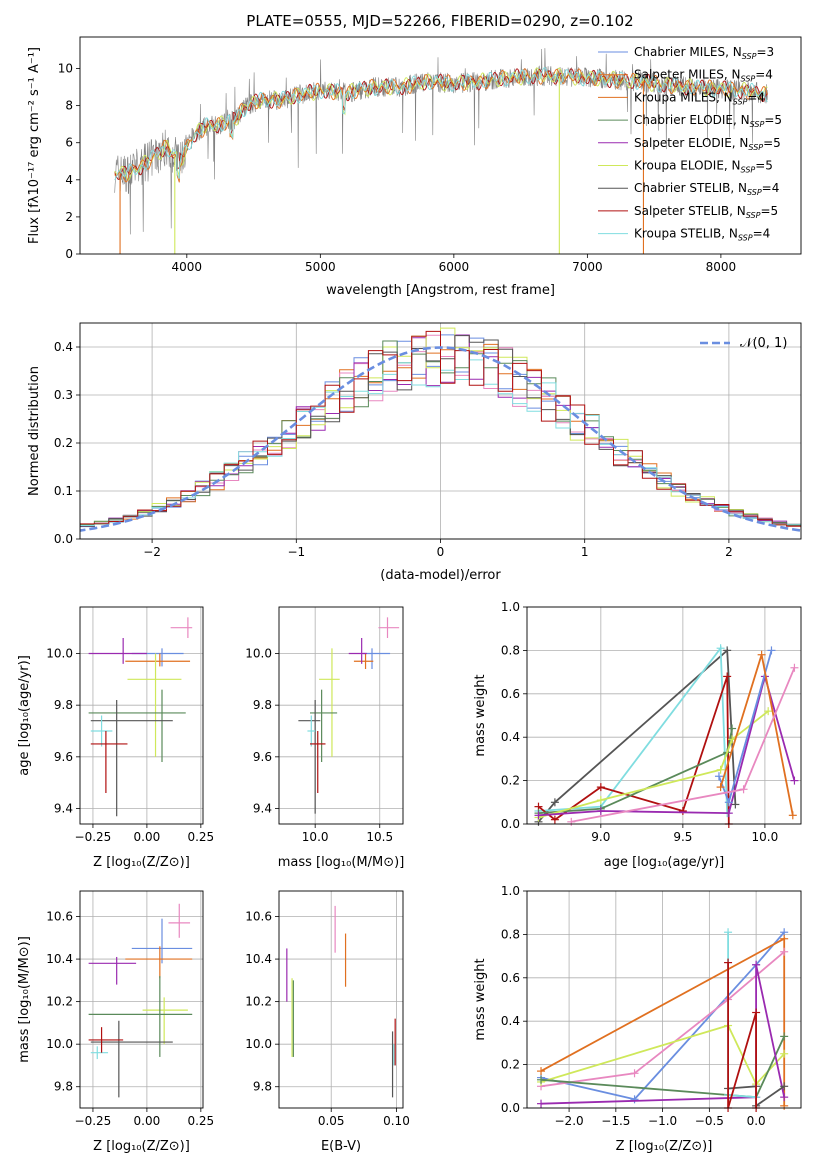 The image size is (819, 1170). What do you see at coordinates (65, 69) in the screenshot?
I see `y-tick-label: 10` at bounding box center [65, 69].